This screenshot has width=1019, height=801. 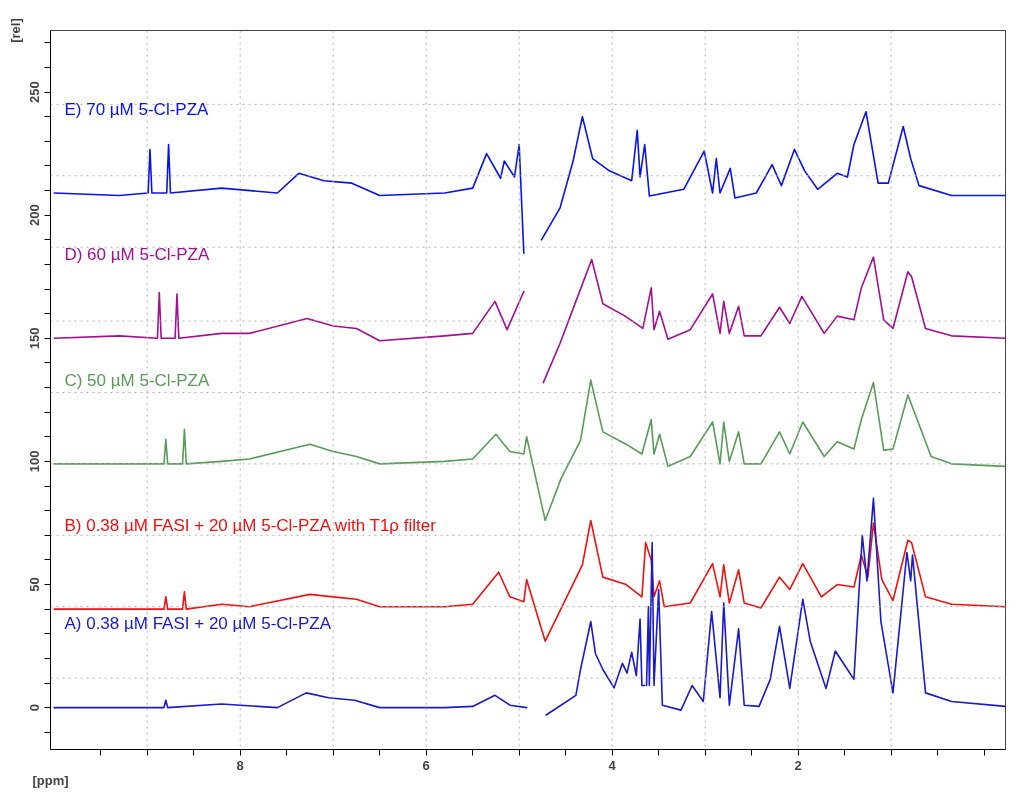 I want to click on line-series, so click(x=529, y=580).